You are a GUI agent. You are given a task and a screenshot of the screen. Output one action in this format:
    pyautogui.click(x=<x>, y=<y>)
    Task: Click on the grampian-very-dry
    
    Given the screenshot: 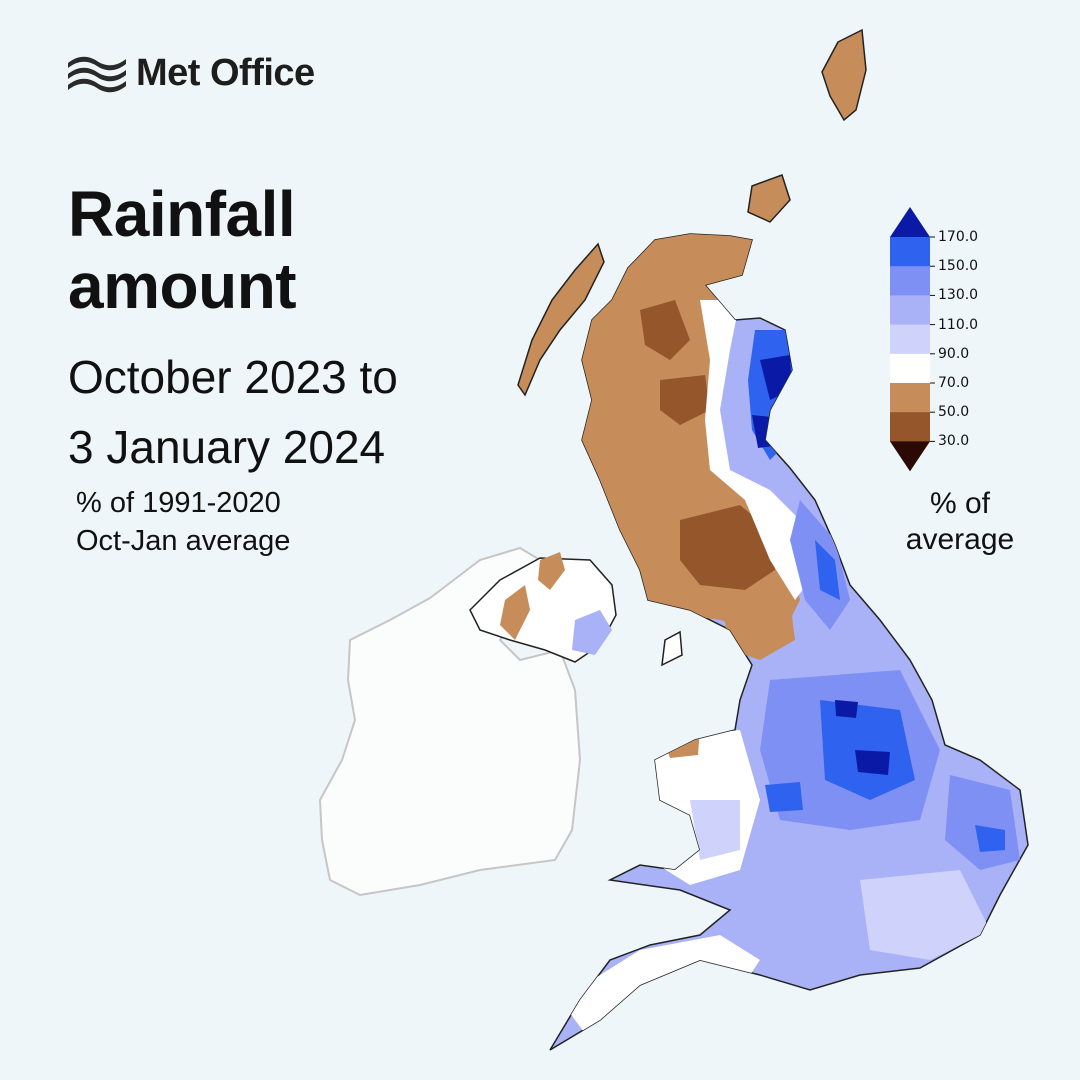 What is the action you would take?
    pyautogui.click(x=685, y=400)
    